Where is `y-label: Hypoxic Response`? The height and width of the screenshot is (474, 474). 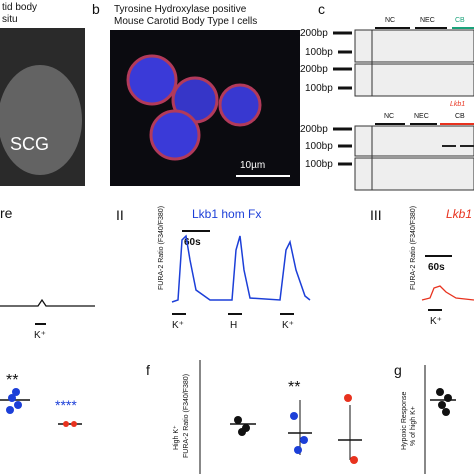 y-label: Hypoxic Response is located at coordinates (404, 421).